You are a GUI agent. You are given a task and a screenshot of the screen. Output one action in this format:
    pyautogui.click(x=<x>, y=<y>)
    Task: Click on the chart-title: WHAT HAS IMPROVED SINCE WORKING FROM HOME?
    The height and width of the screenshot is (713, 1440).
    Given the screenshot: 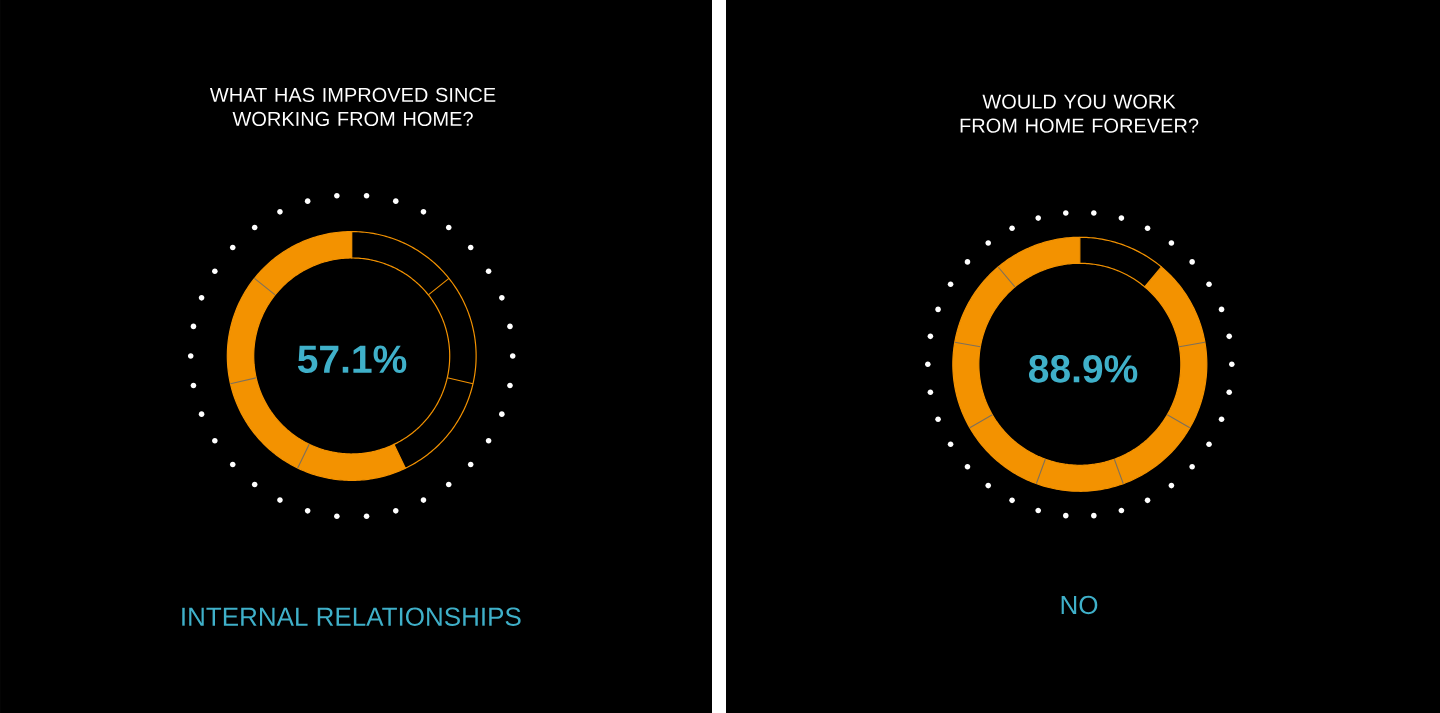 What is the action you would take?
    pyautogui.click(x=352, y=107)
    